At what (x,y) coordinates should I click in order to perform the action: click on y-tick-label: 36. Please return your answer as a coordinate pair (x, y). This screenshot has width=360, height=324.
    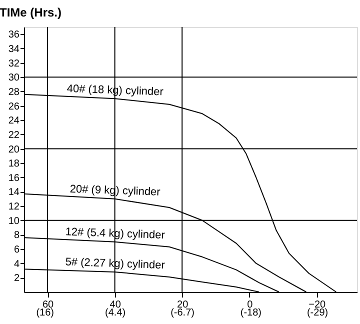
    Looking at the image, I should click on (14, 35).